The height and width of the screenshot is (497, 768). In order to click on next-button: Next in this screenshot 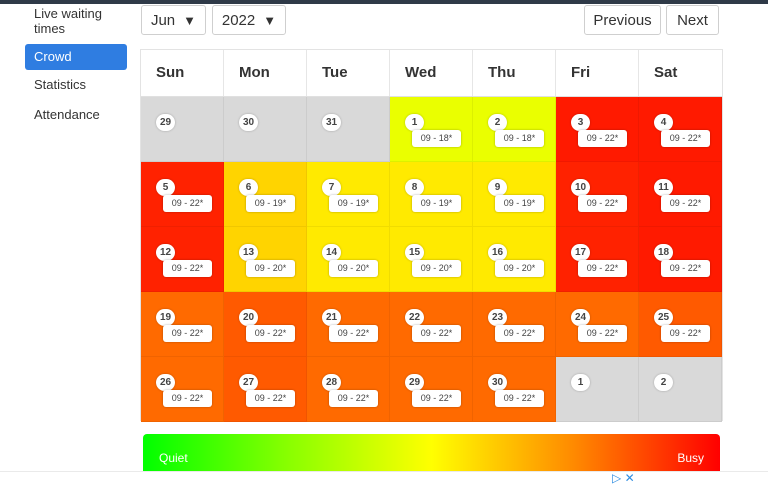, I will do `click(692, 20)`.